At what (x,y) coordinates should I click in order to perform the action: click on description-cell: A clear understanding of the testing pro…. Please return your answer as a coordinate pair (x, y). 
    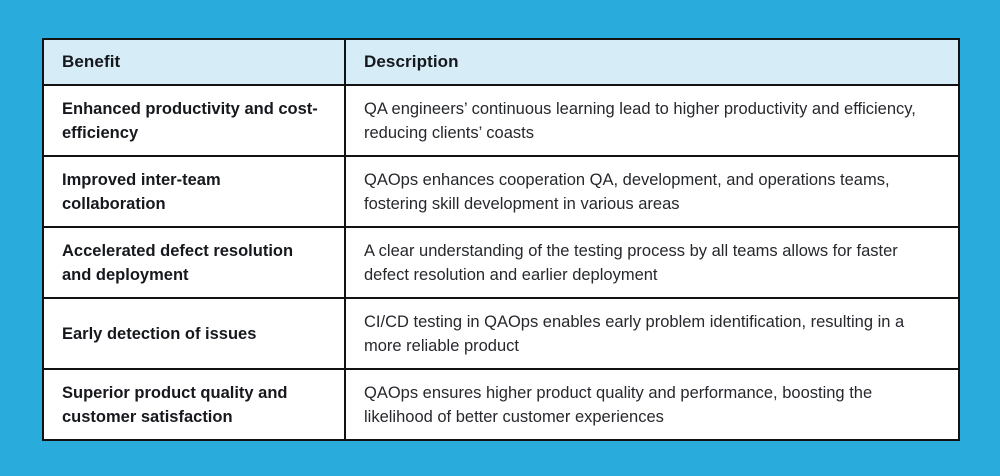
    Looking at the image, I should click on (652, 262).